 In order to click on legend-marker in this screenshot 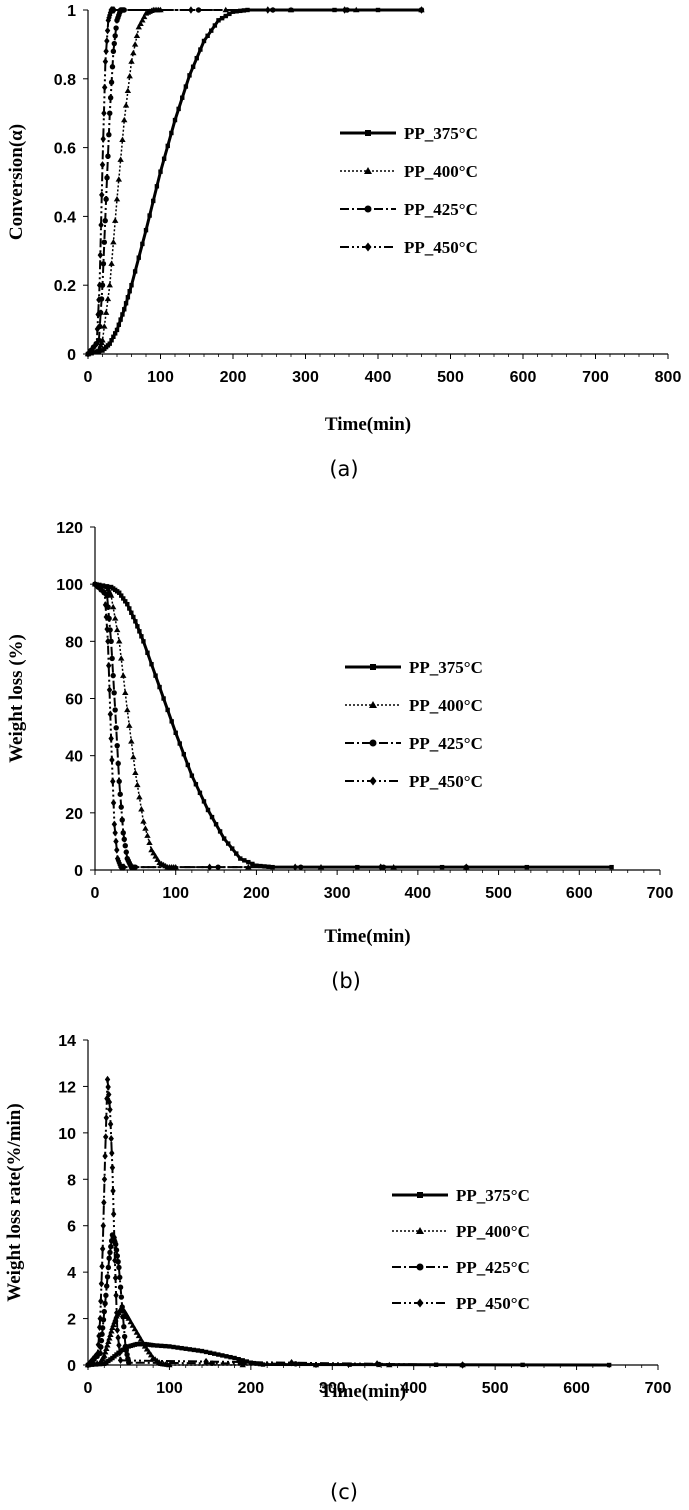, I will do `click(368, 209)`.